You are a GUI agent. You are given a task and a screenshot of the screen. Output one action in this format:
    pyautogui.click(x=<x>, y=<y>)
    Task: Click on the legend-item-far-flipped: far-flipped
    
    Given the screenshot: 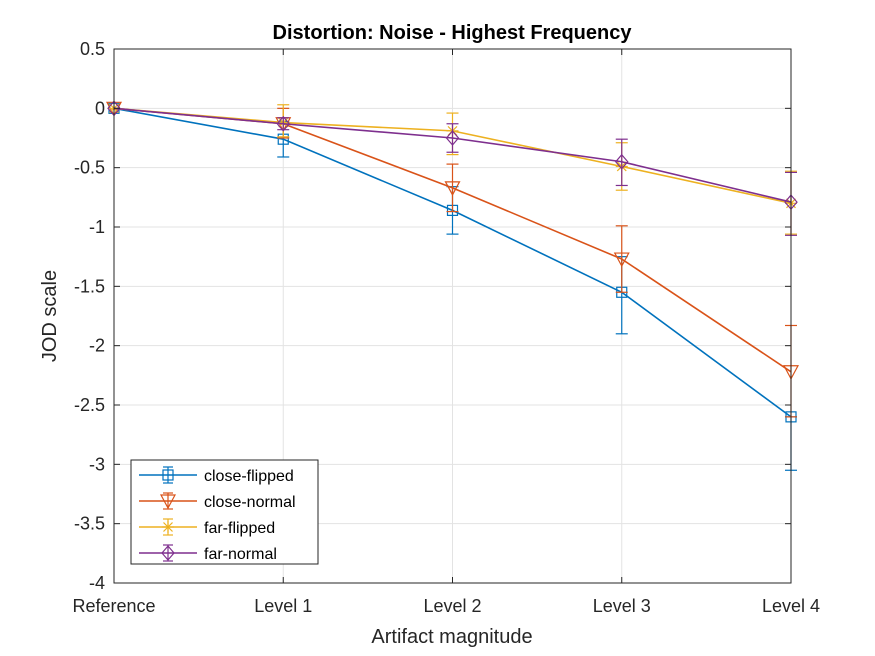 What is the action you would take?
    pyautogui.click(x=207, y=527)
    